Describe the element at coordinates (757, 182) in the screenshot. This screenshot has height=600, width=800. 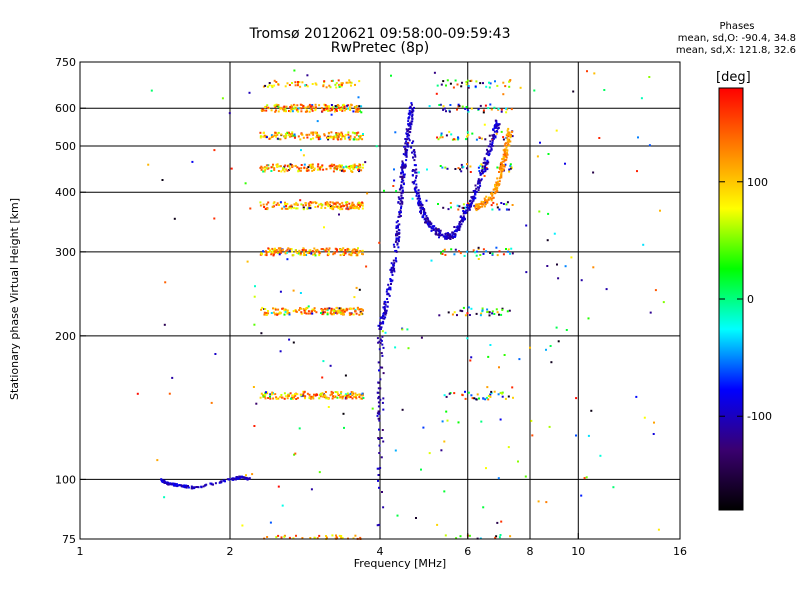
I see `colorbar-tick-label: 100` at that location.